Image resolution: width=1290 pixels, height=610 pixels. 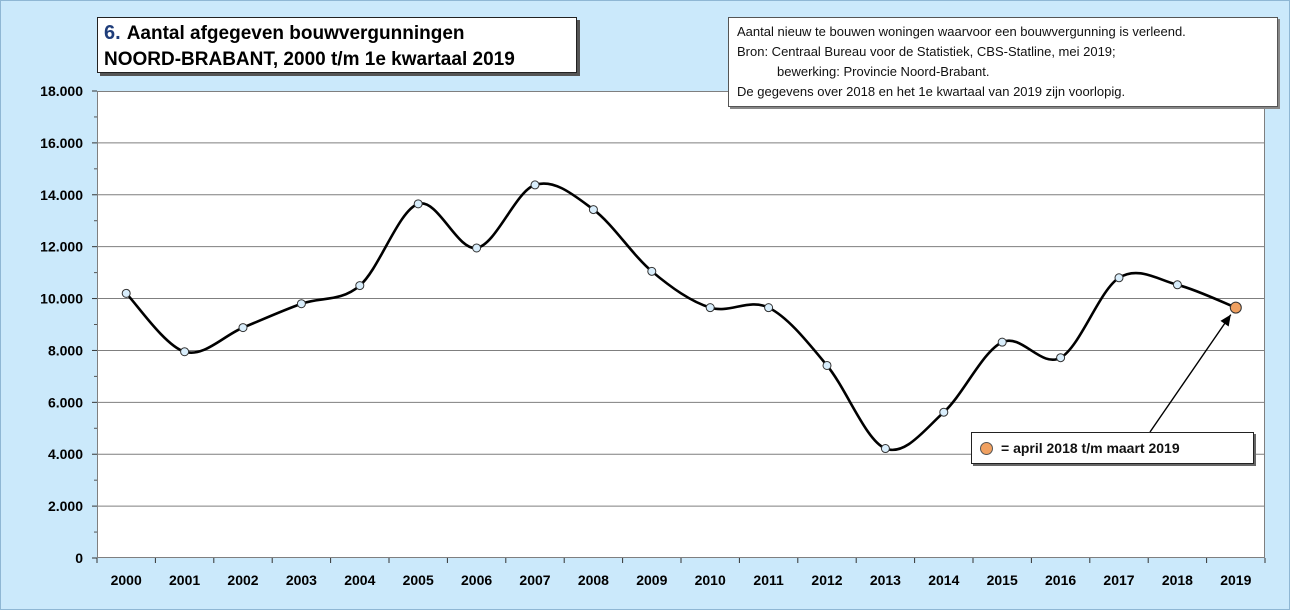 I want to click on x-tick-label: 2000, so click(x=126, y=580).